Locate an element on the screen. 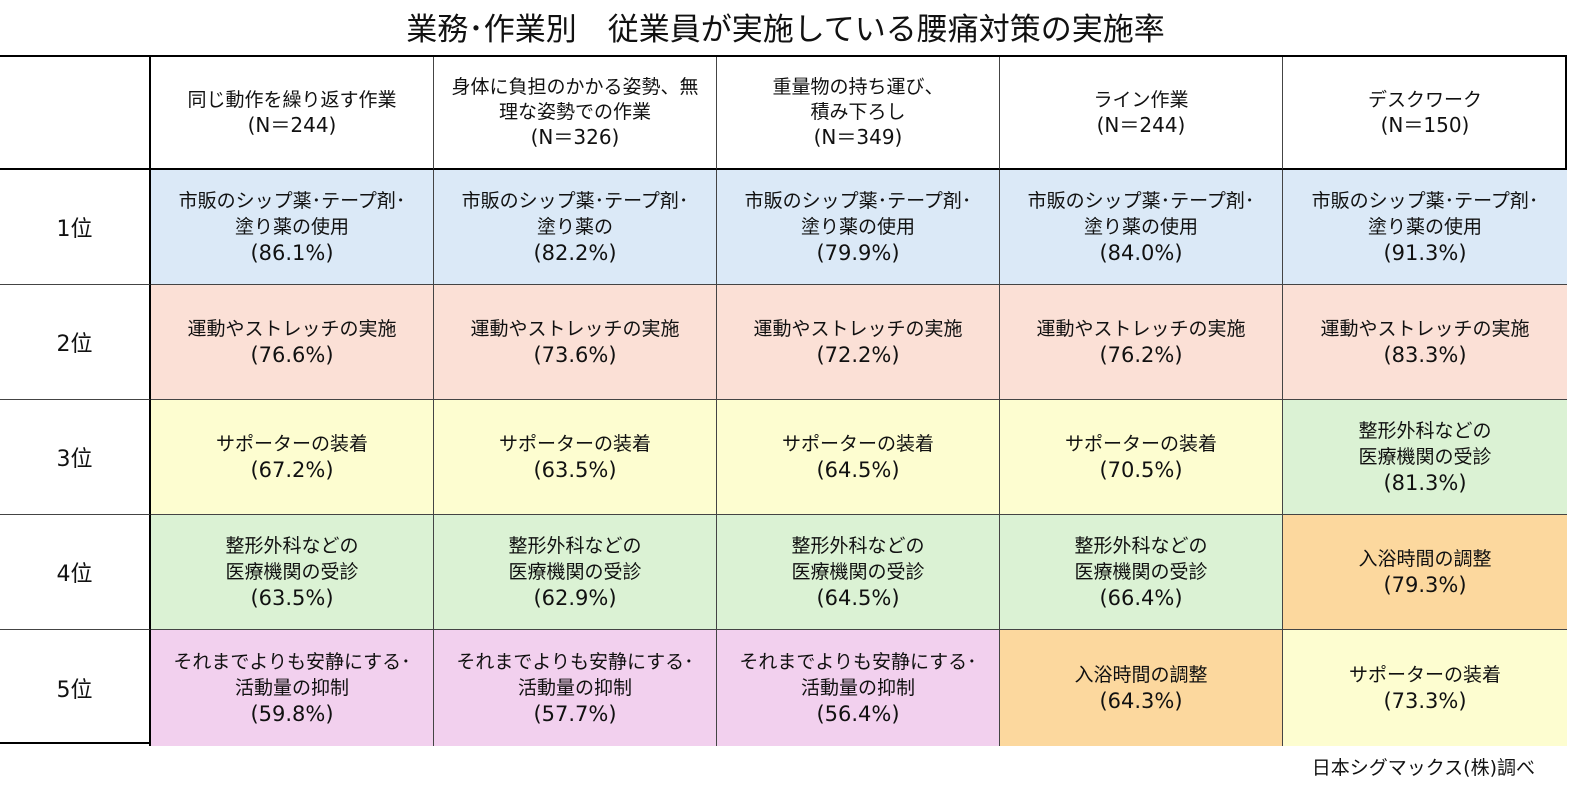 The image size is (1571, 794). measure-rate: (82.2%) is located at coordinates (575, 253).